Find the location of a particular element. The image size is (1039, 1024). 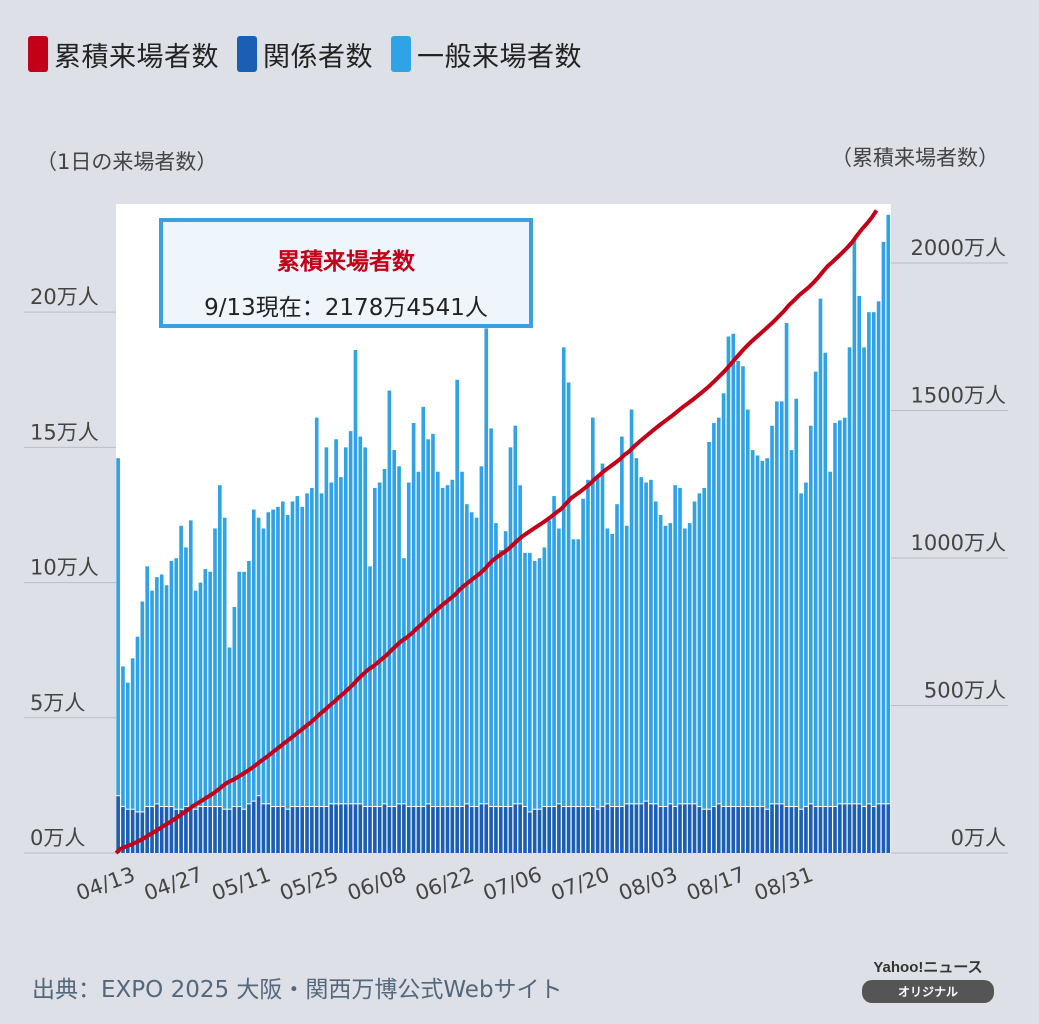

left-axis-title: （1日の来場者数） is located at coordinates (127, 162).